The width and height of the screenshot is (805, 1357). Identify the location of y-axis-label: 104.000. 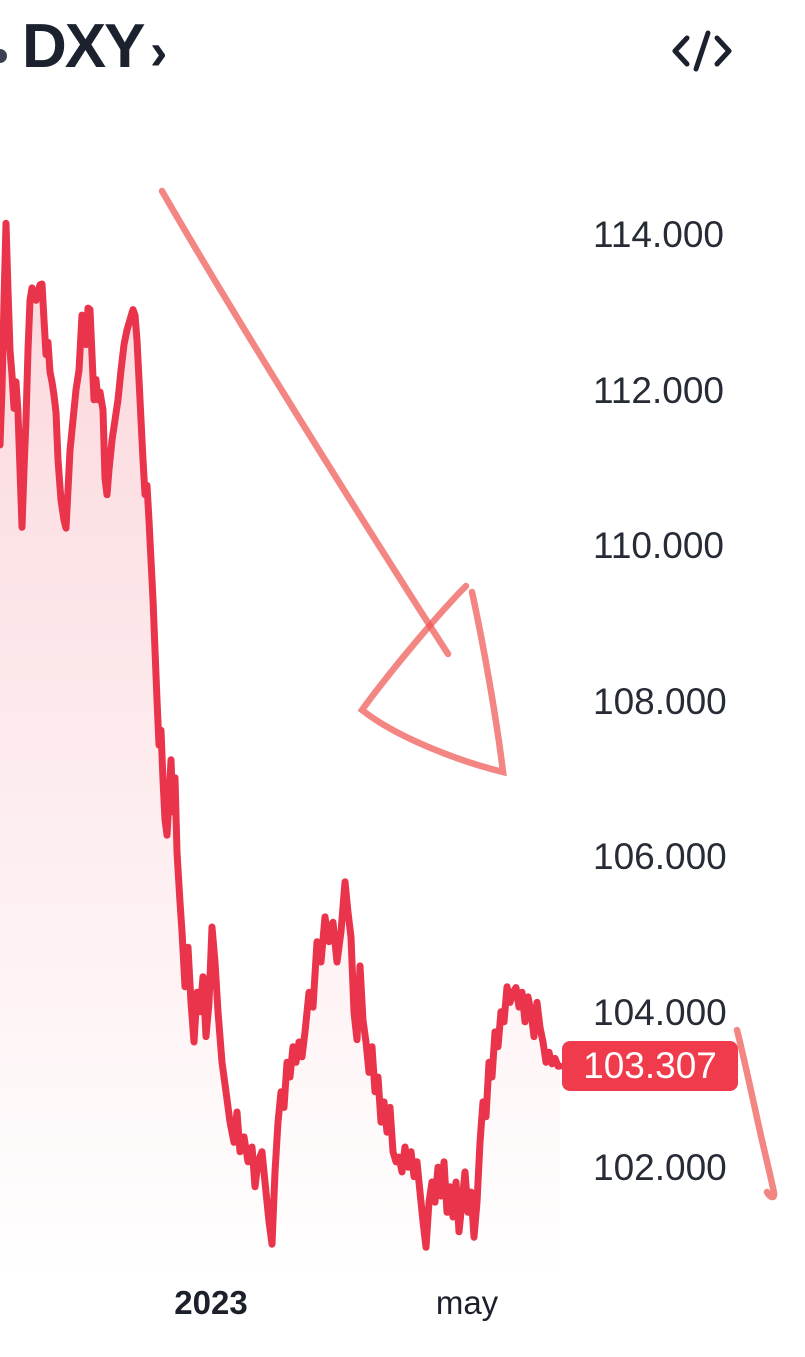
(660, 1012).